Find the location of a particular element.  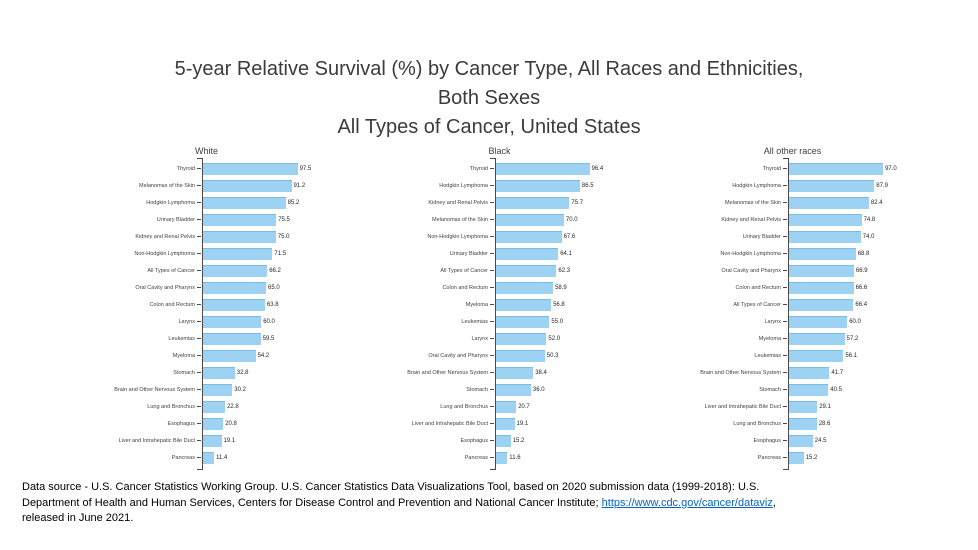

chart-row: Melanomas of the Skin 70.0 is located at coordinates (499, 219).